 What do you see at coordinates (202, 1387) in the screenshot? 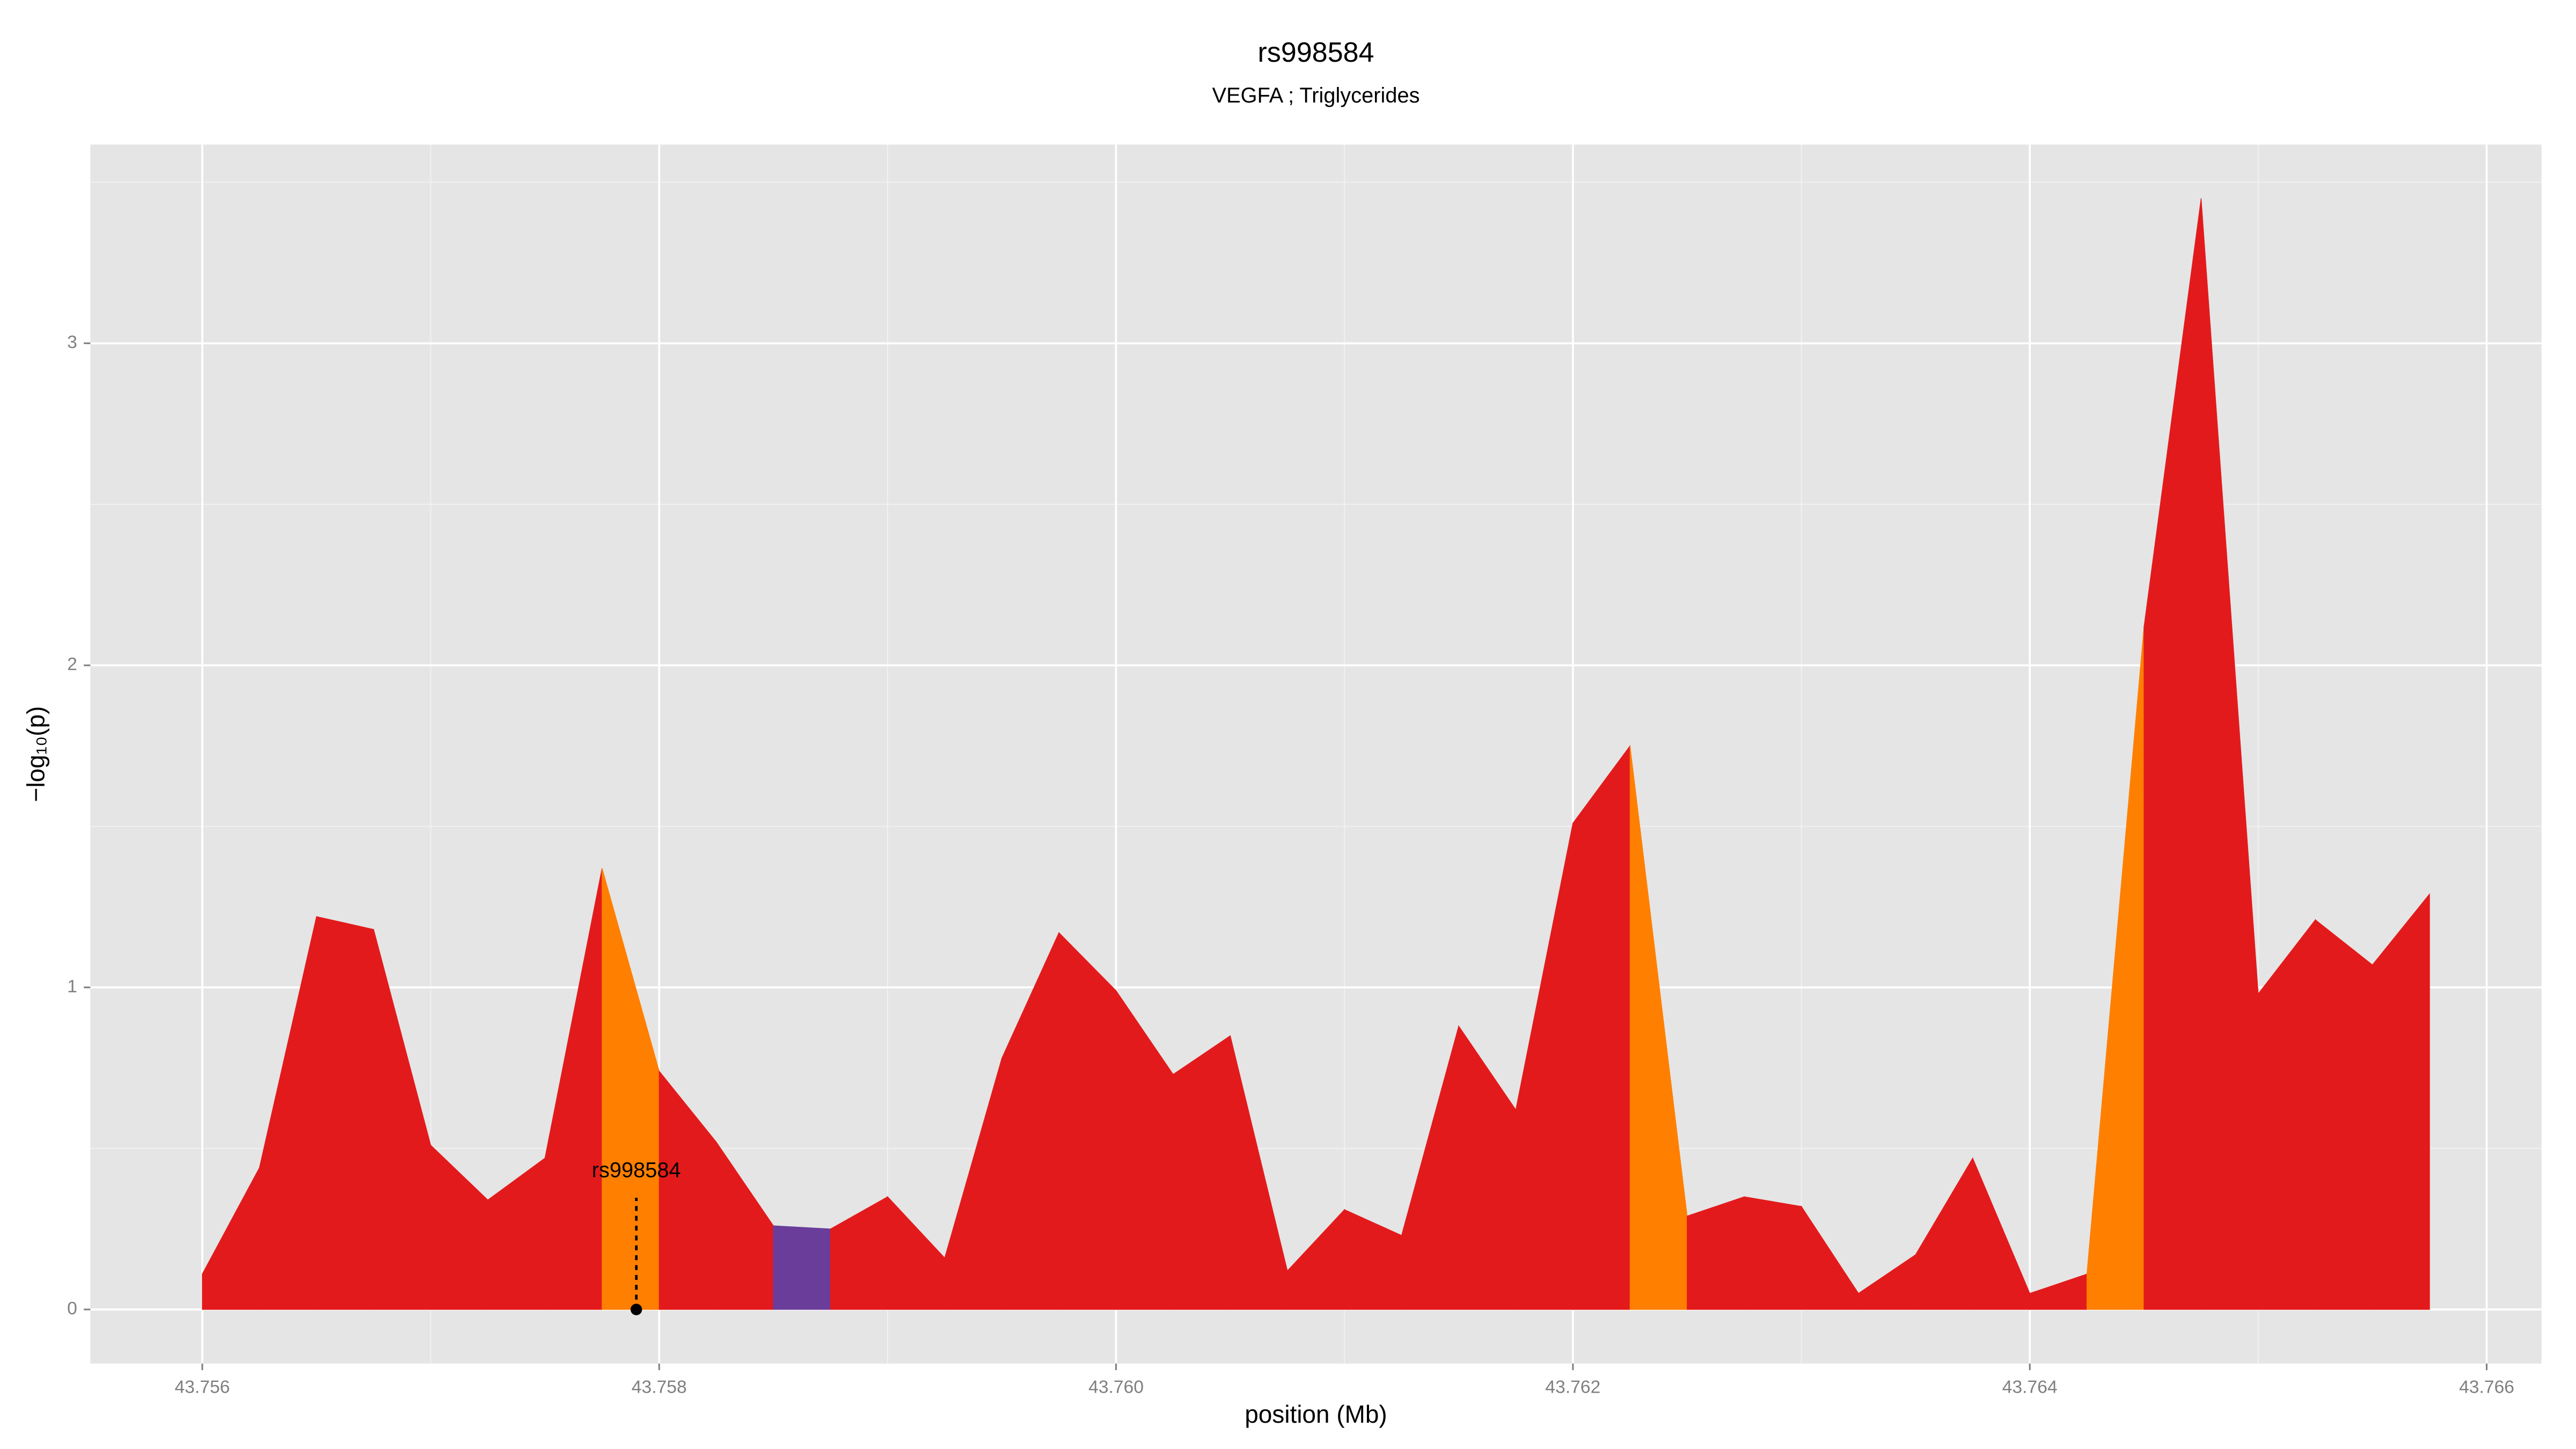
I see `x-tick-label: 43.756` at bounding box center [202, 1387].